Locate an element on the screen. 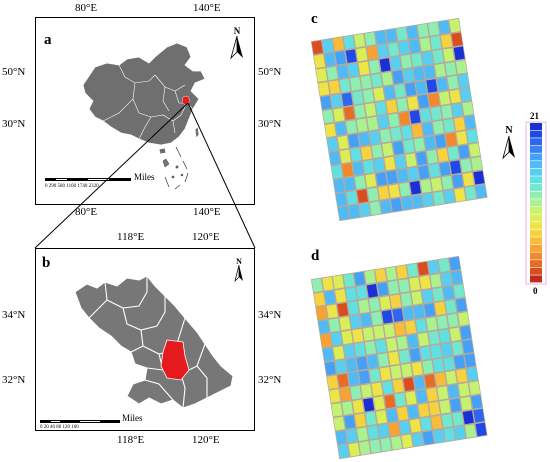 The width and height of the screenshot is (550, 462). panel-c-letter: c is located at coordinates (314, 19).